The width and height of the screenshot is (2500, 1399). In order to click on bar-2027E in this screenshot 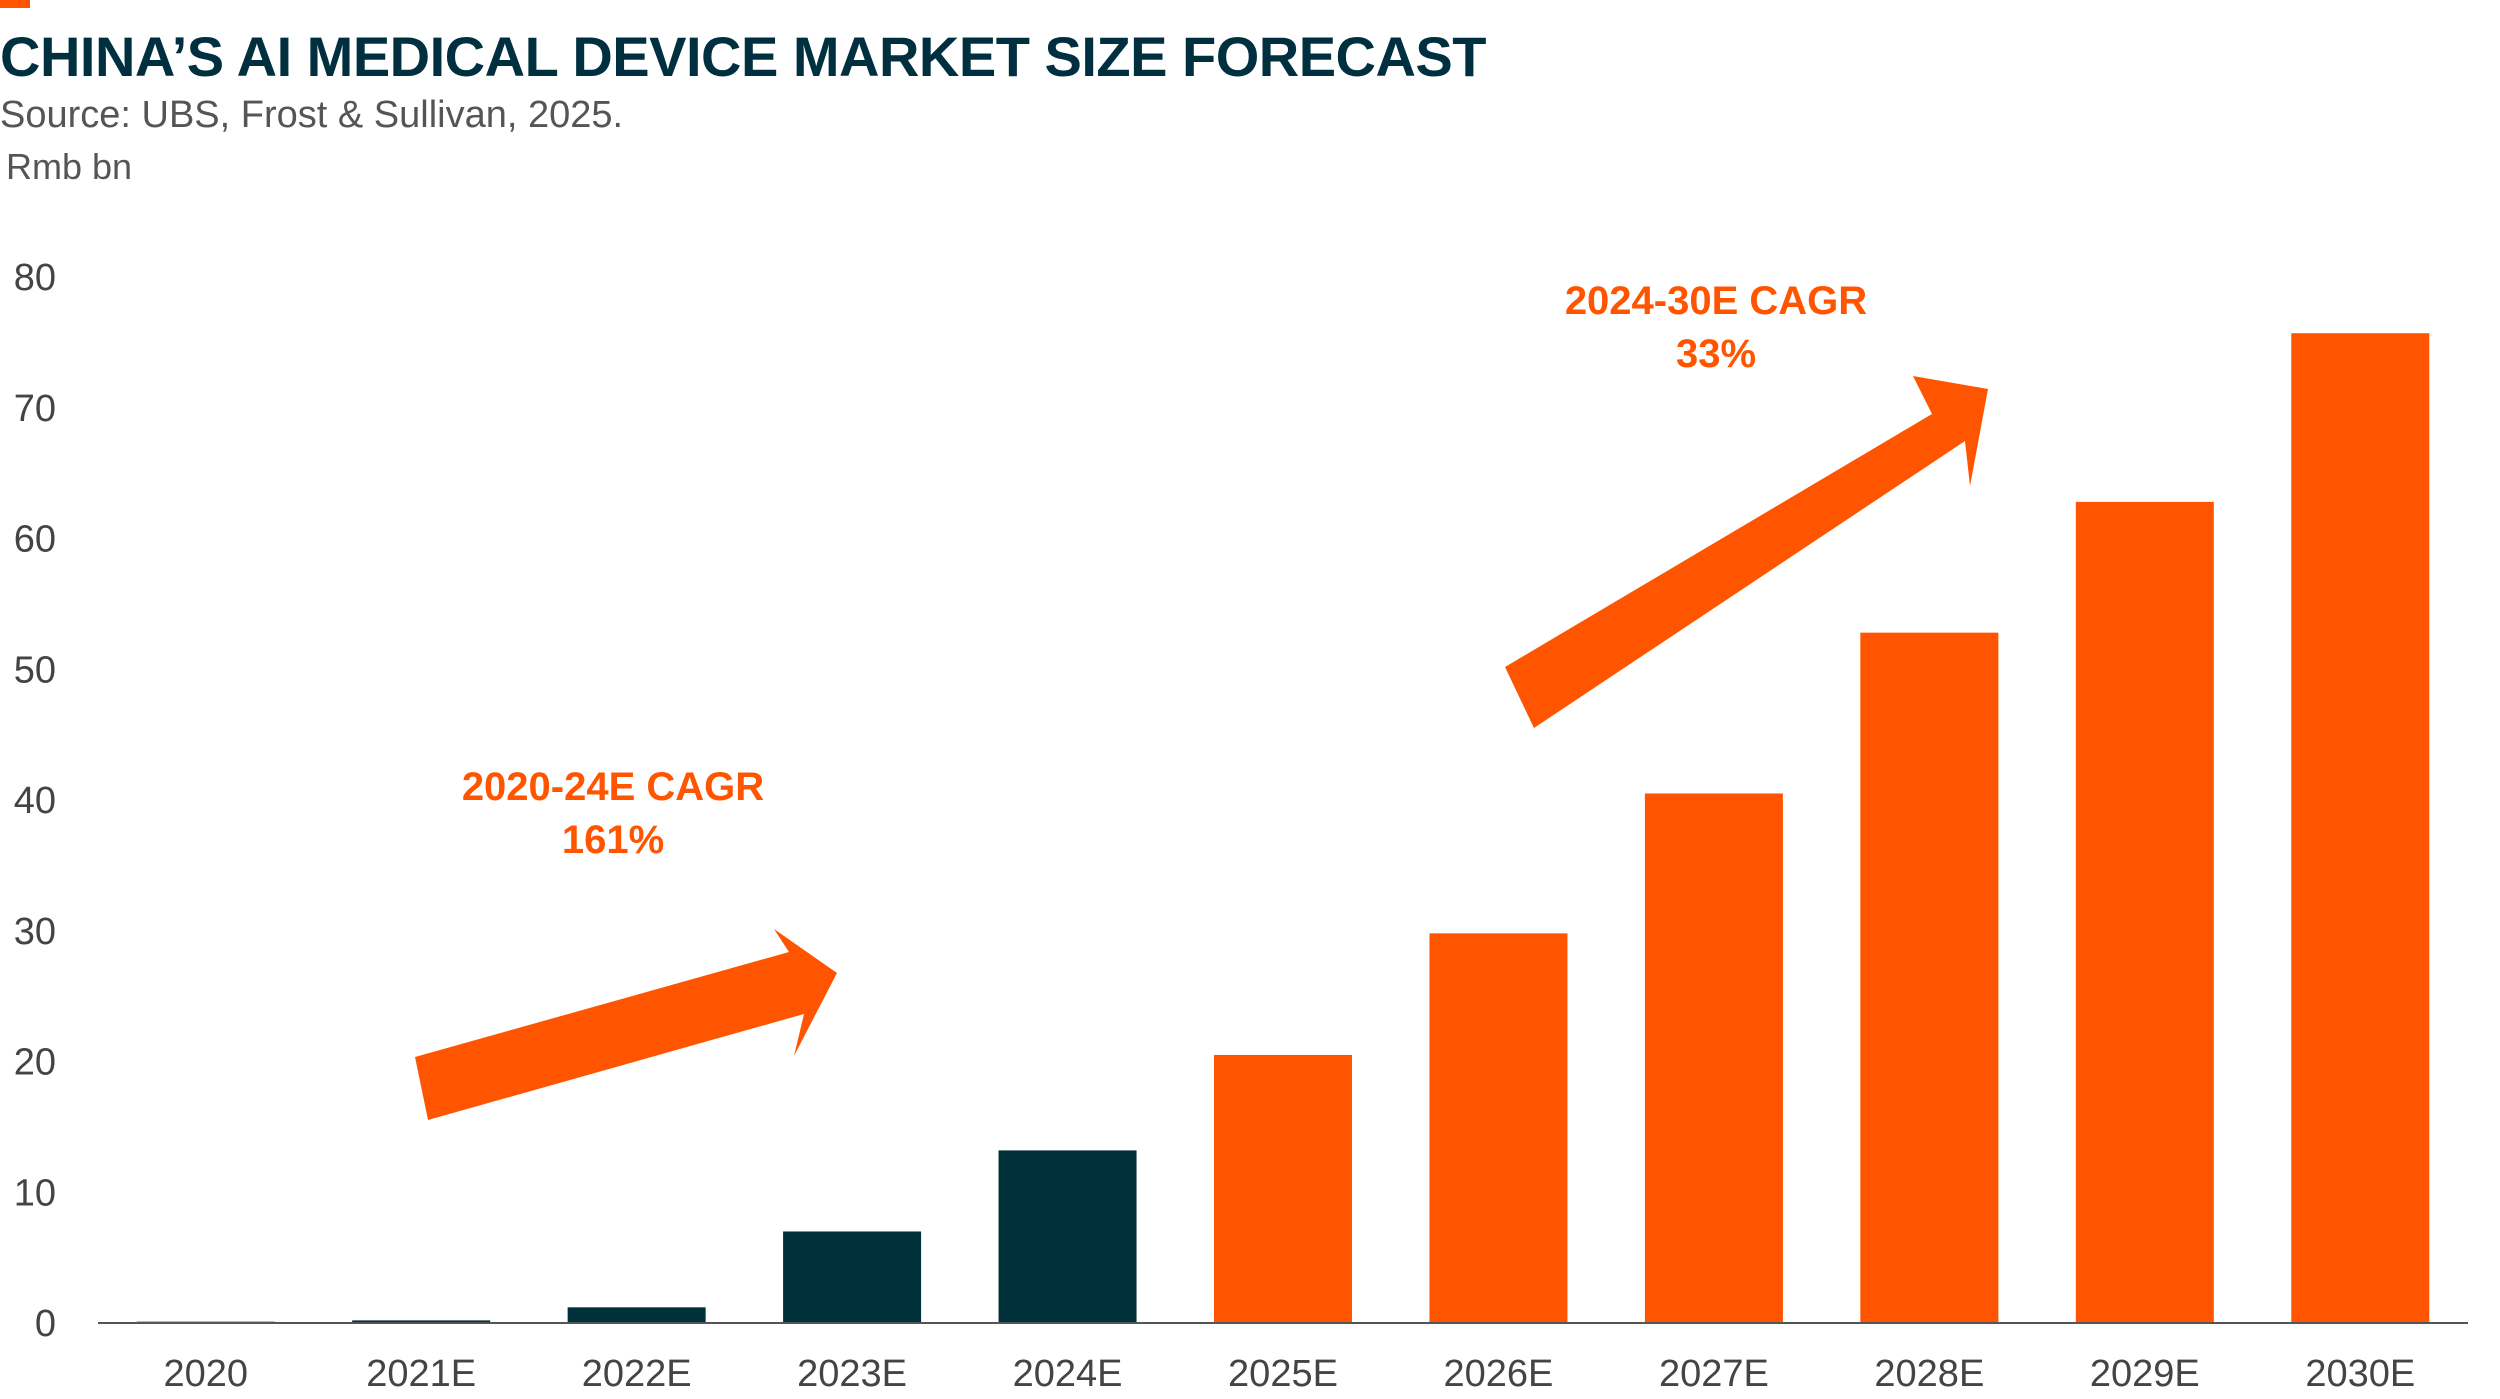, I will do `click(1713, 1058)`.